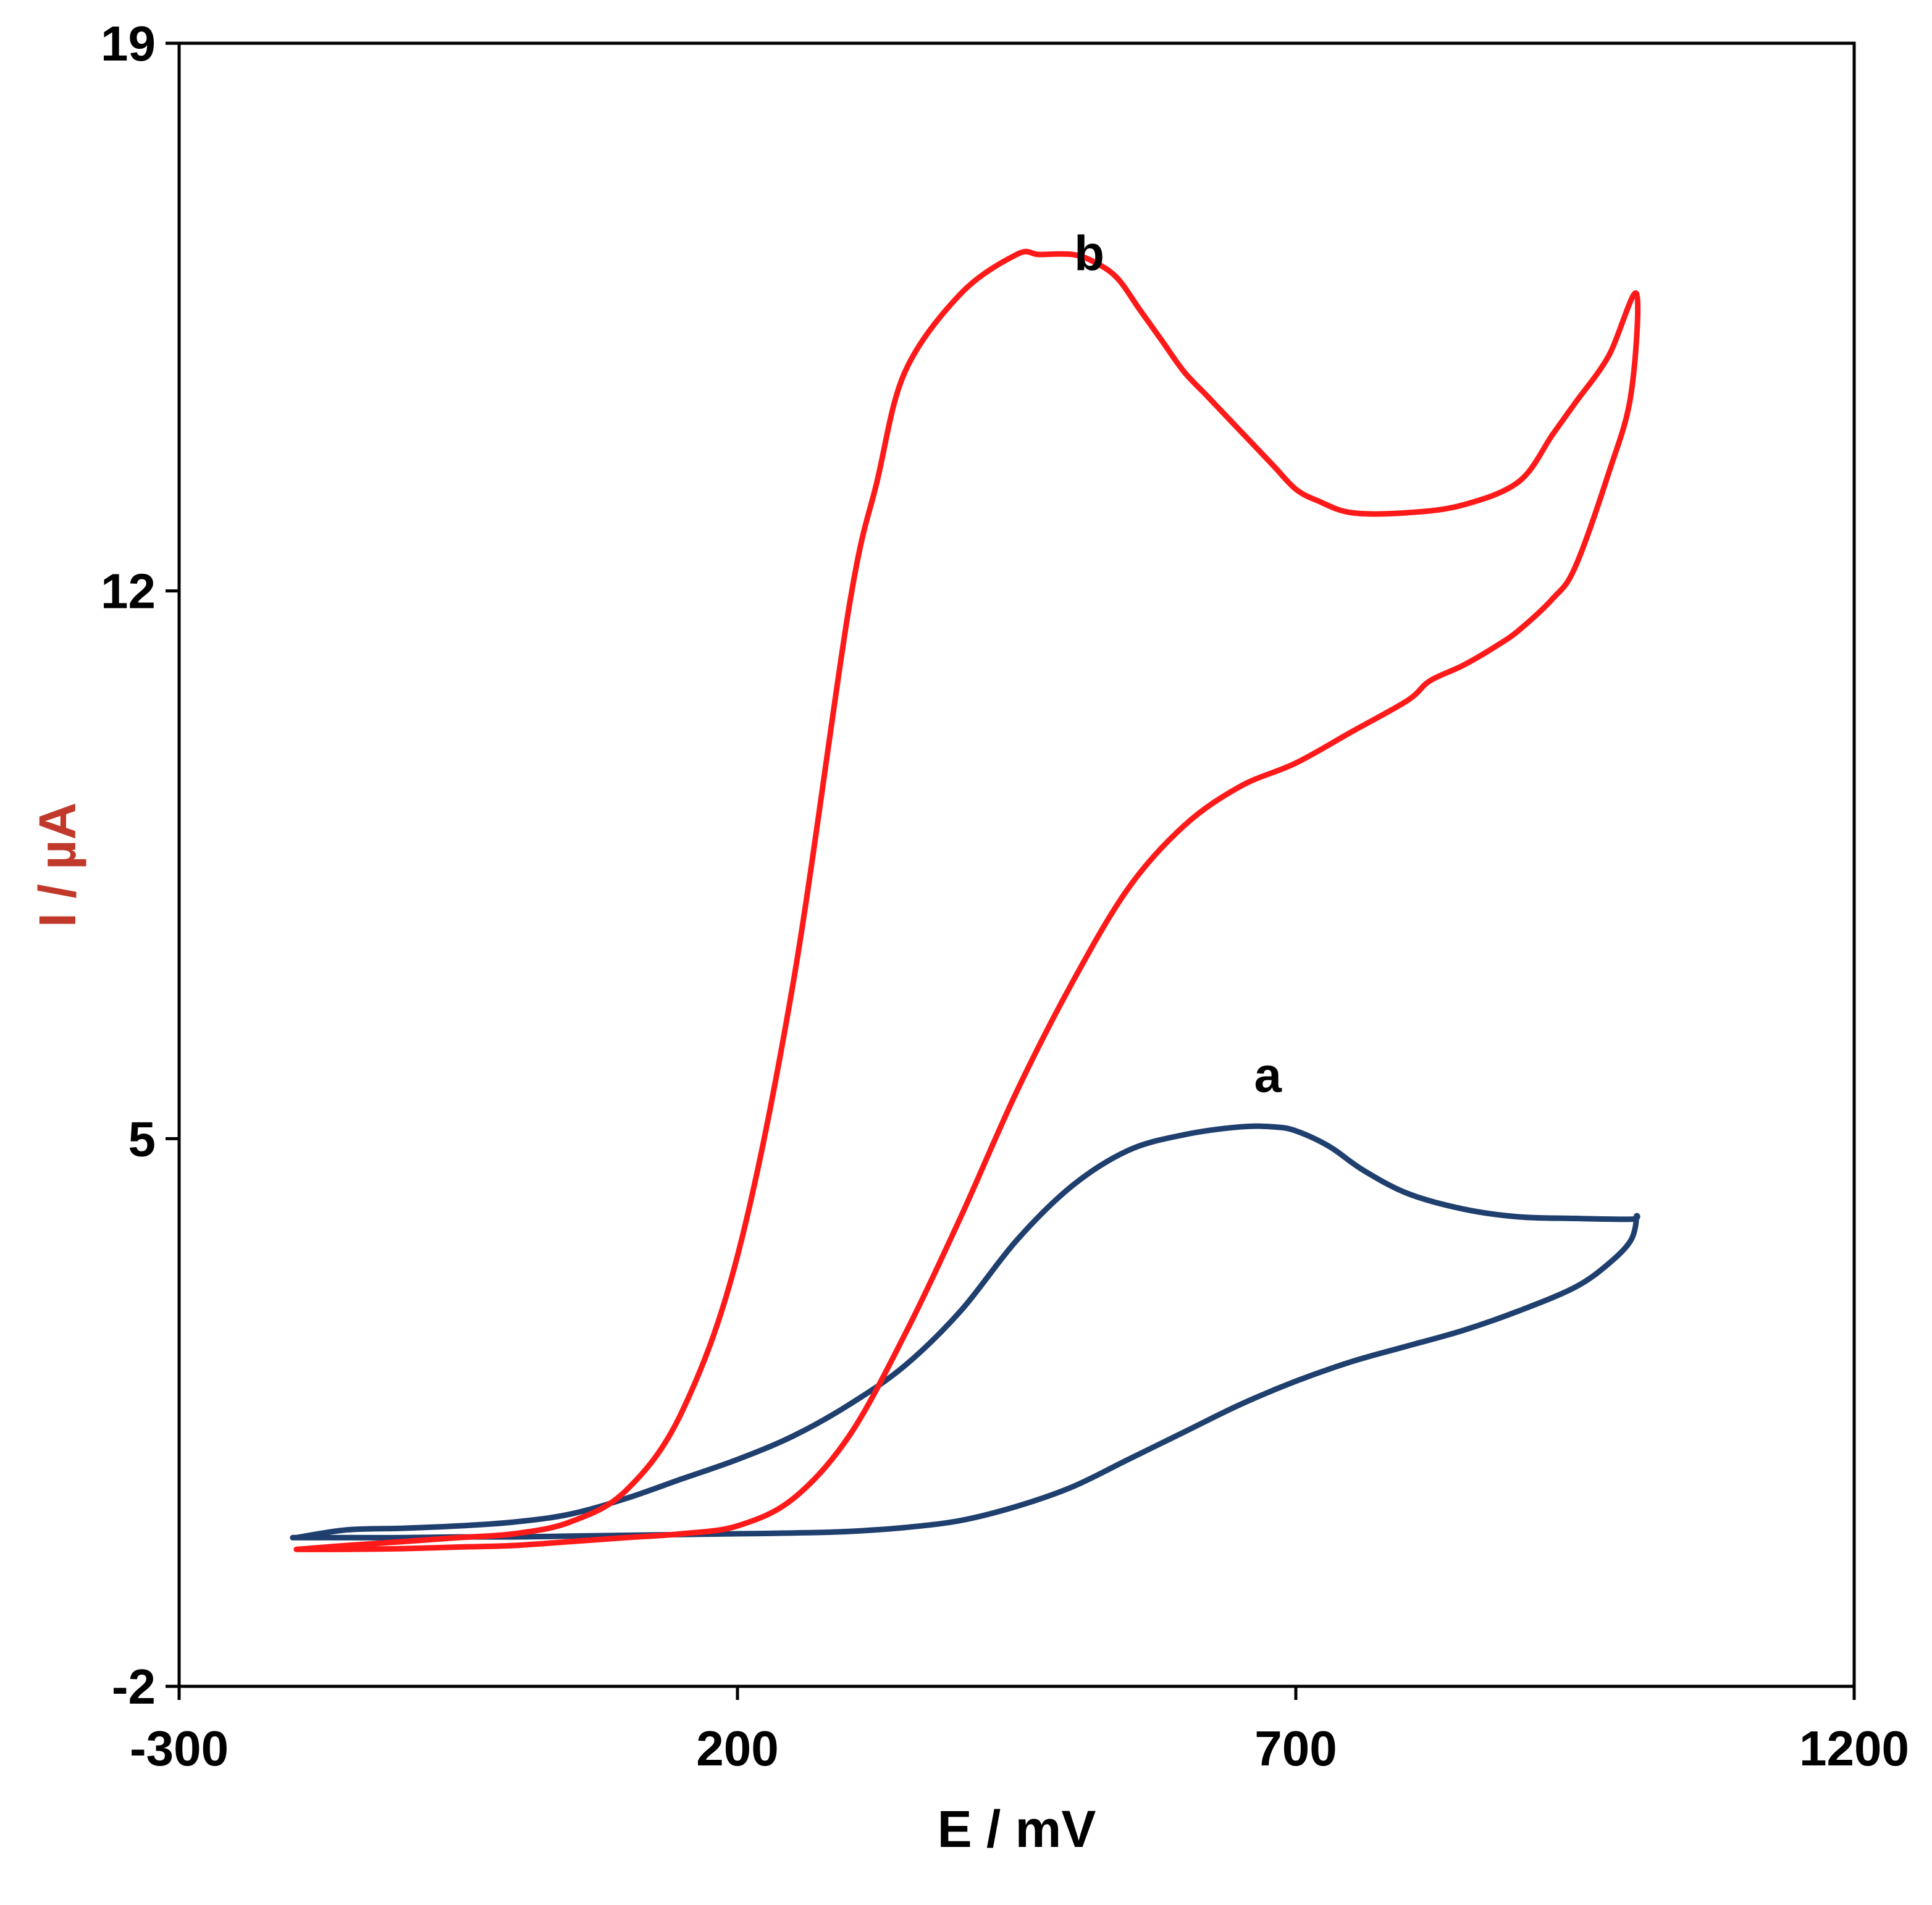 This screenshot has width=1932, height=1905. Describe the element at coordinates (180, 1748) in the screenshot. I see `x-tick-label: -300` at that location.